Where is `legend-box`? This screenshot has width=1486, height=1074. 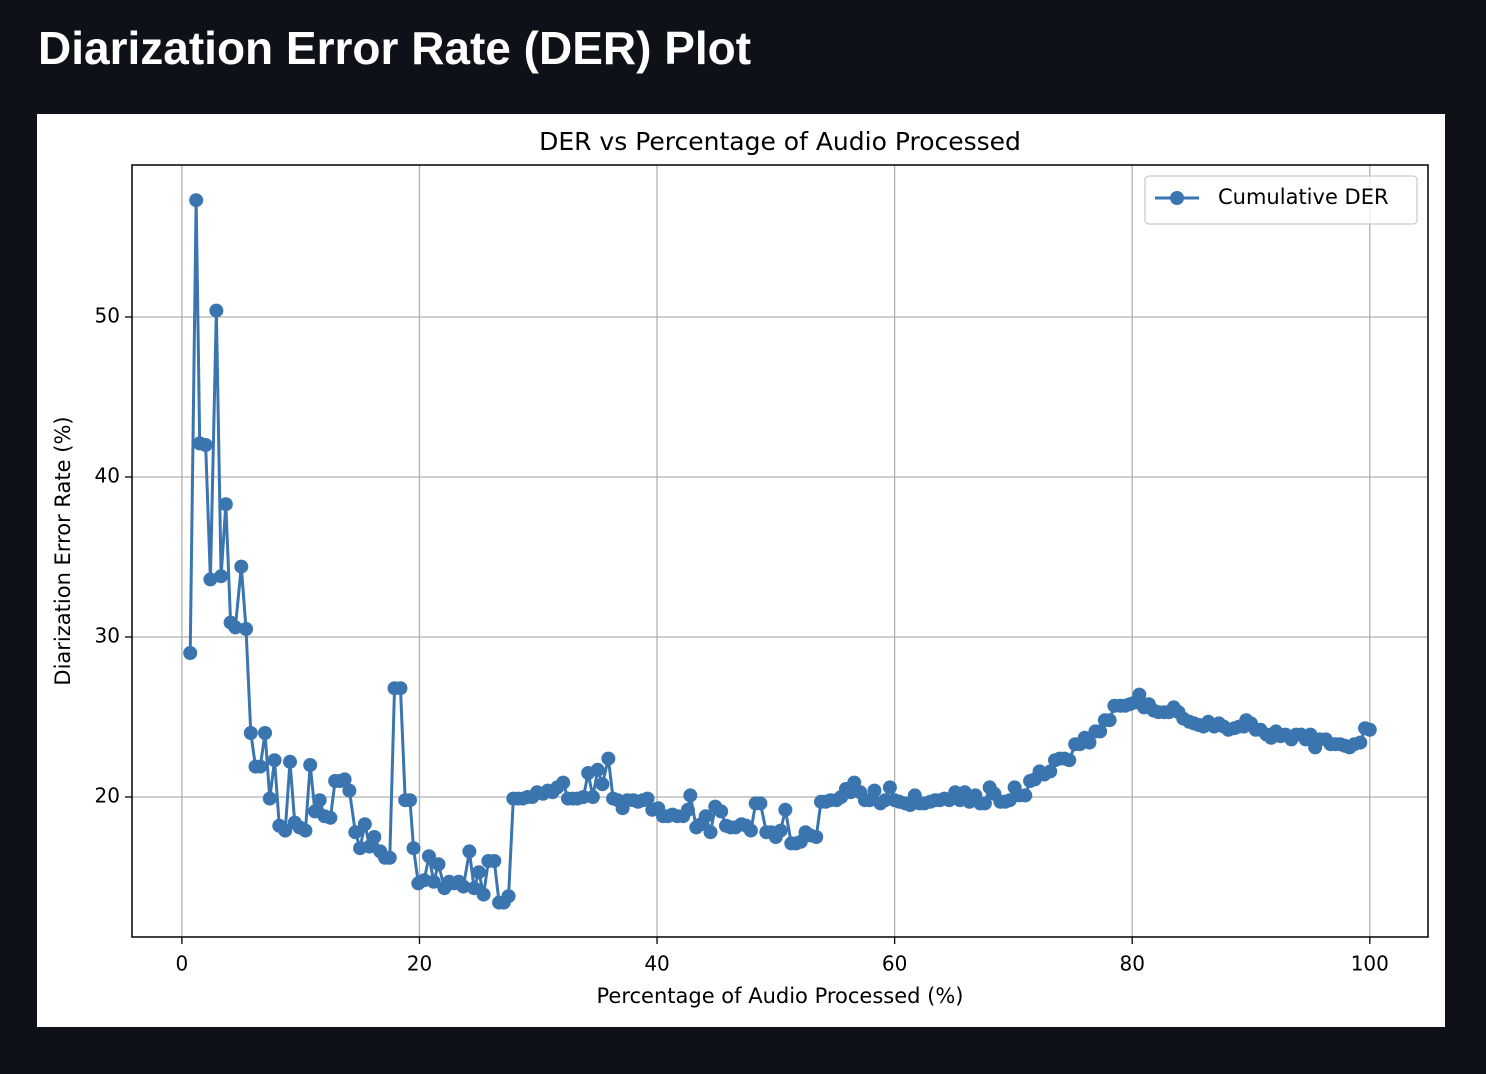 legend-box is located at coordinates (1281, 200).